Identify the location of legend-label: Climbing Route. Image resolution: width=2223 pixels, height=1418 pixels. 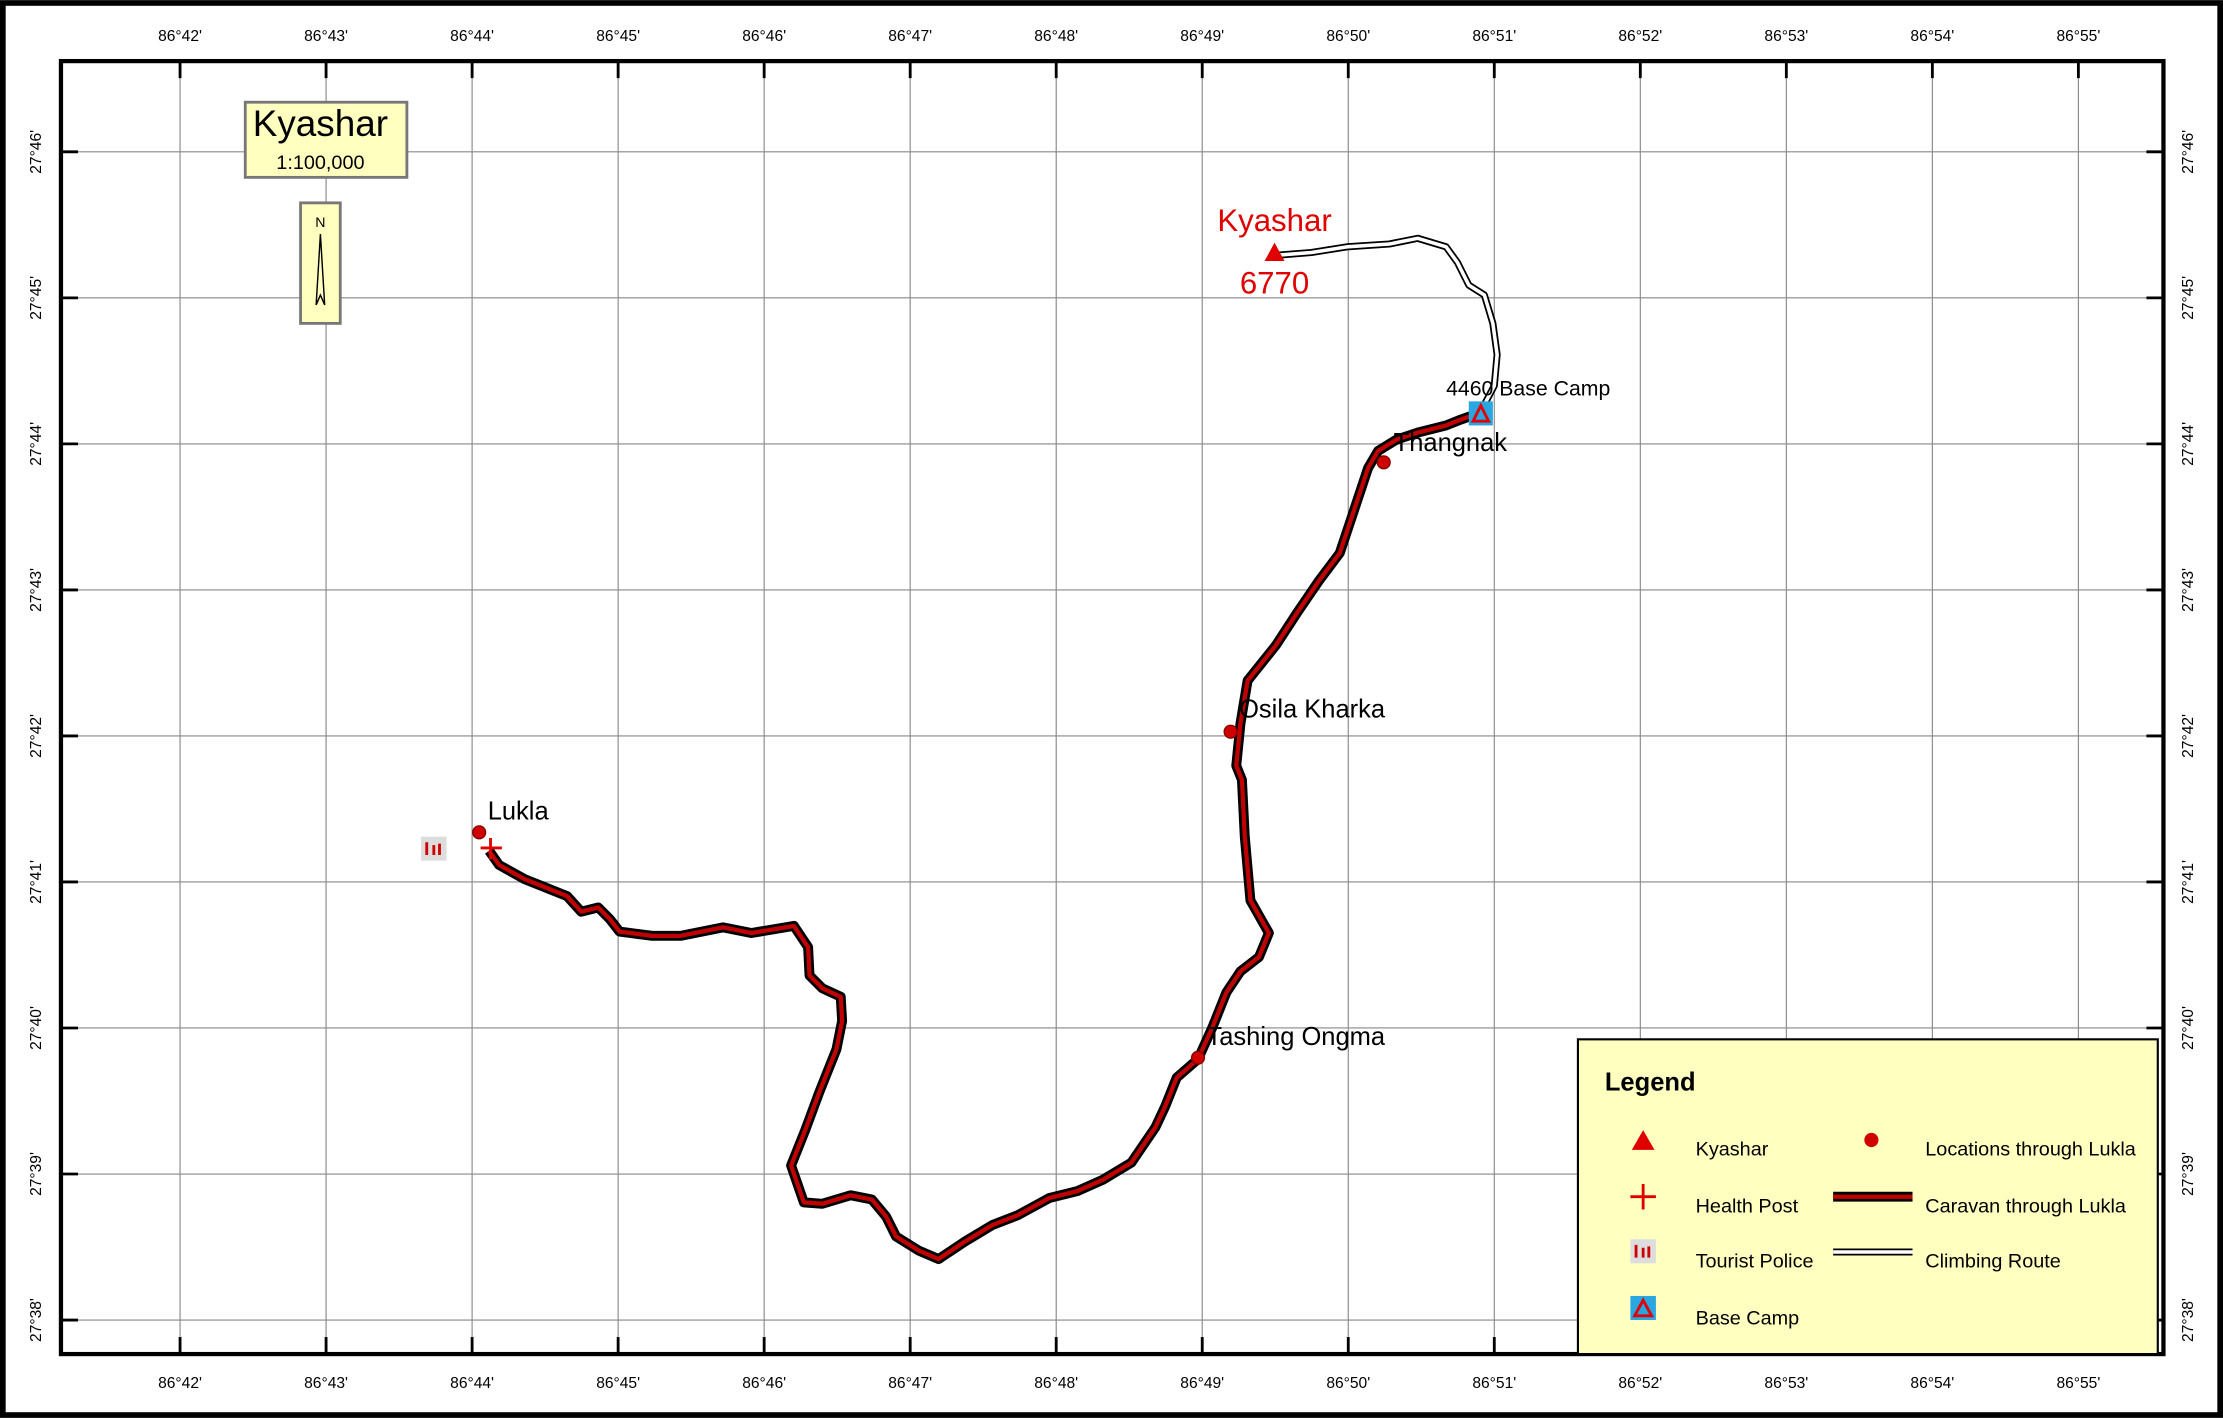
(1993, 1262).